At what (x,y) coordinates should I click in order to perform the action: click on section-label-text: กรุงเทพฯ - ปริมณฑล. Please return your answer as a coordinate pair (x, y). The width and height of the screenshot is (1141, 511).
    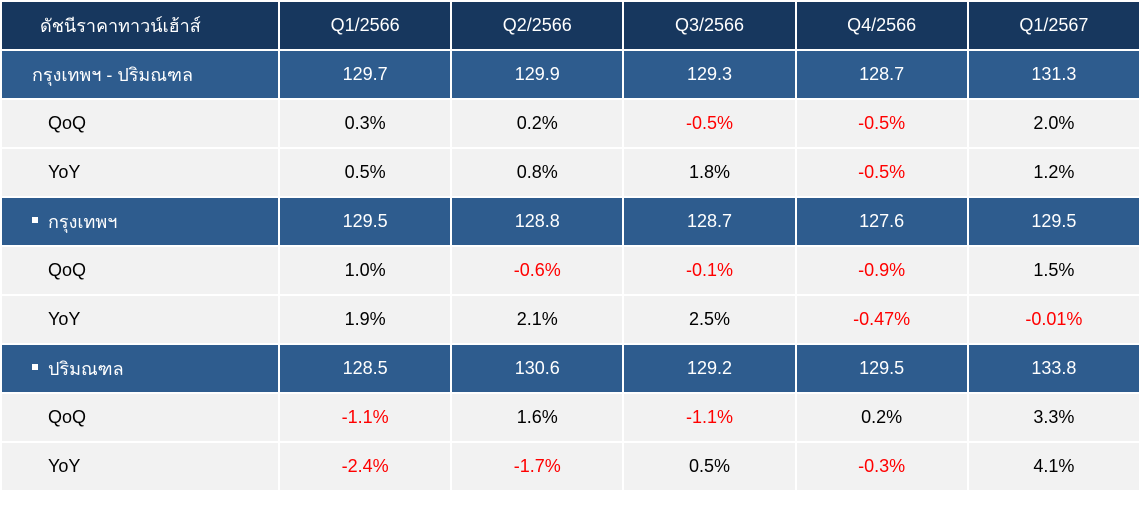
    Looking at the image, I should click on (112, 75).